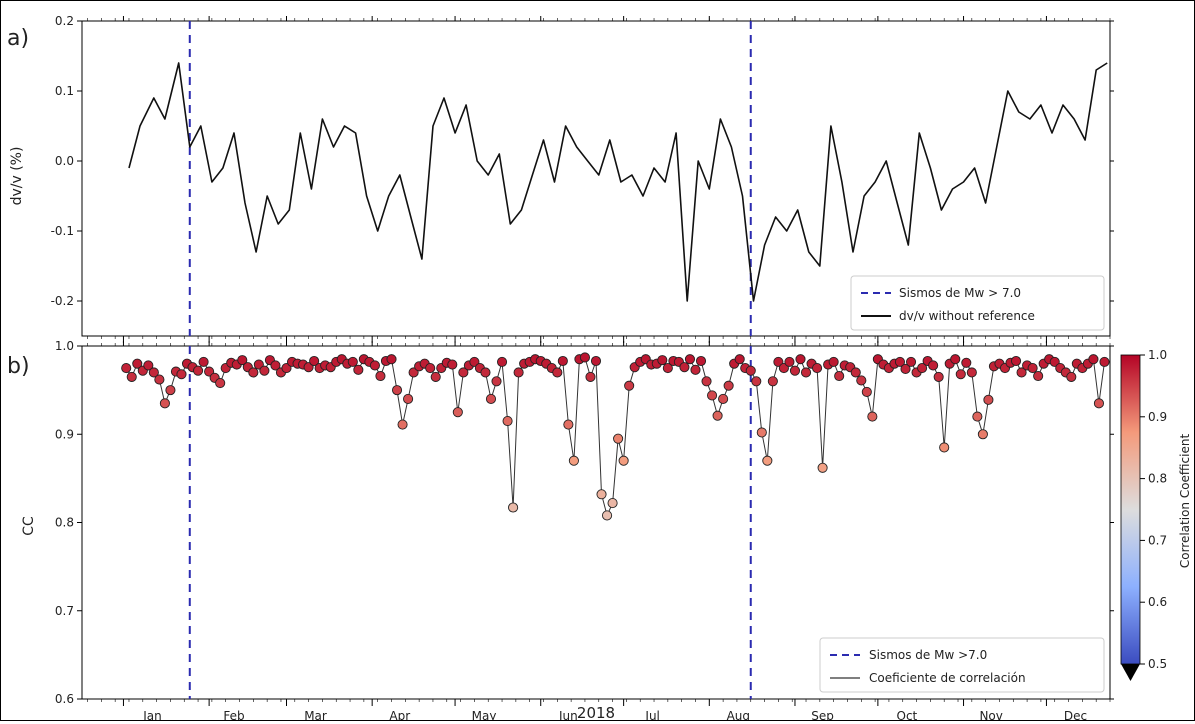 The image size is (1195, 724). I want to click on ytick-label-b: 0.6, so click(64, 699).